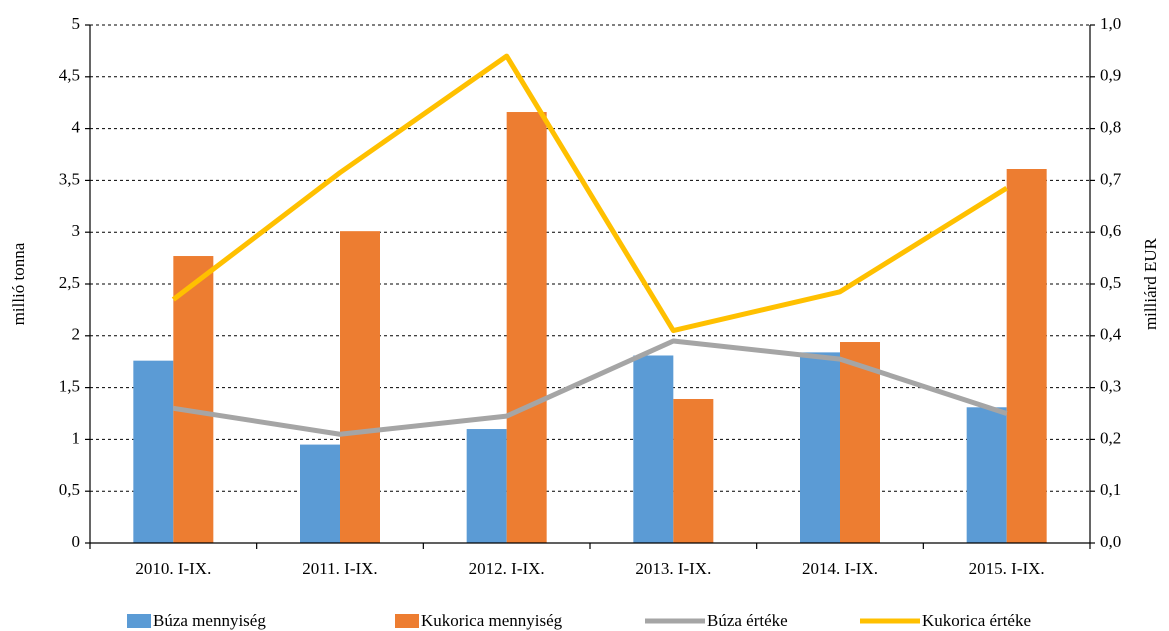 The image size is (1169, 631). Describe the element at coordinates (1007, 568) in the screenshot. I see `x-tick-label: 2015. I-IX.` at that location.